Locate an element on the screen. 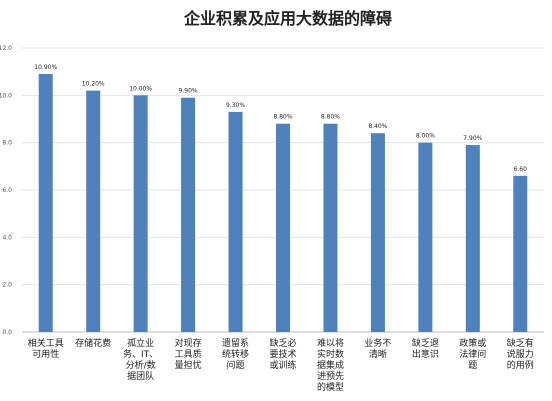 This screenshot has width=552, height=401. category-label-line: 量担忧 is located at coordinates (188, 365).